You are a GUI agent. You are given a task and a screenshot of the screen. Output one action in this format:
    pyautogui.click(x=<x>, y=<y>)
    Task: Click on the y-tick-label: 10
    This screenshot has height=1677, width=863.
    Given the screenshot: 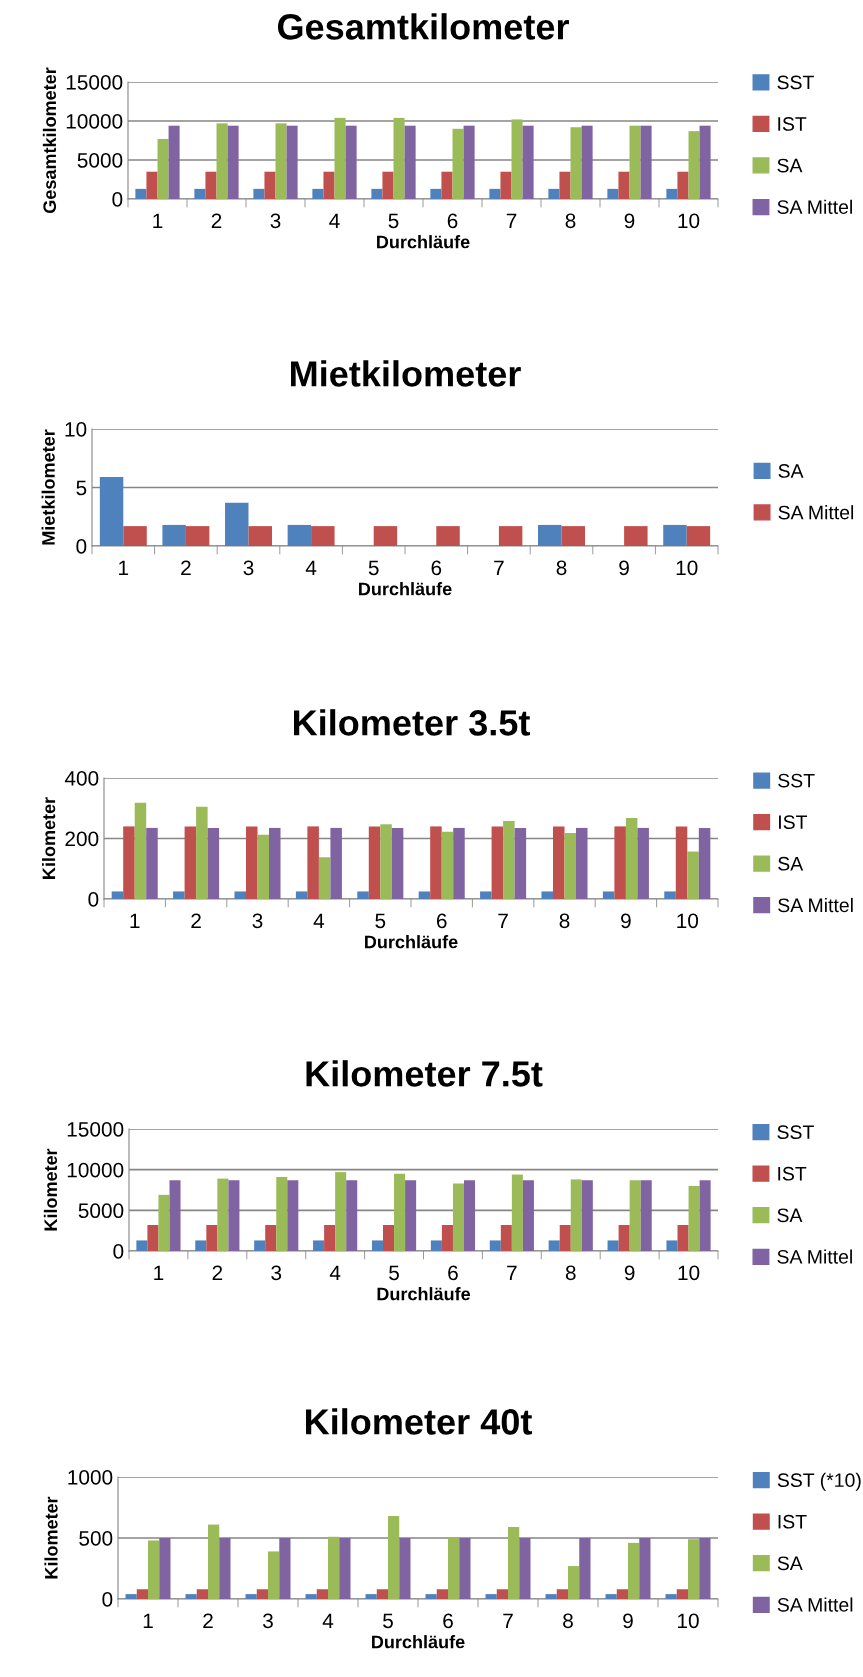 What is the action you would take?
    pyautogui.click(x=76, y=429)
    